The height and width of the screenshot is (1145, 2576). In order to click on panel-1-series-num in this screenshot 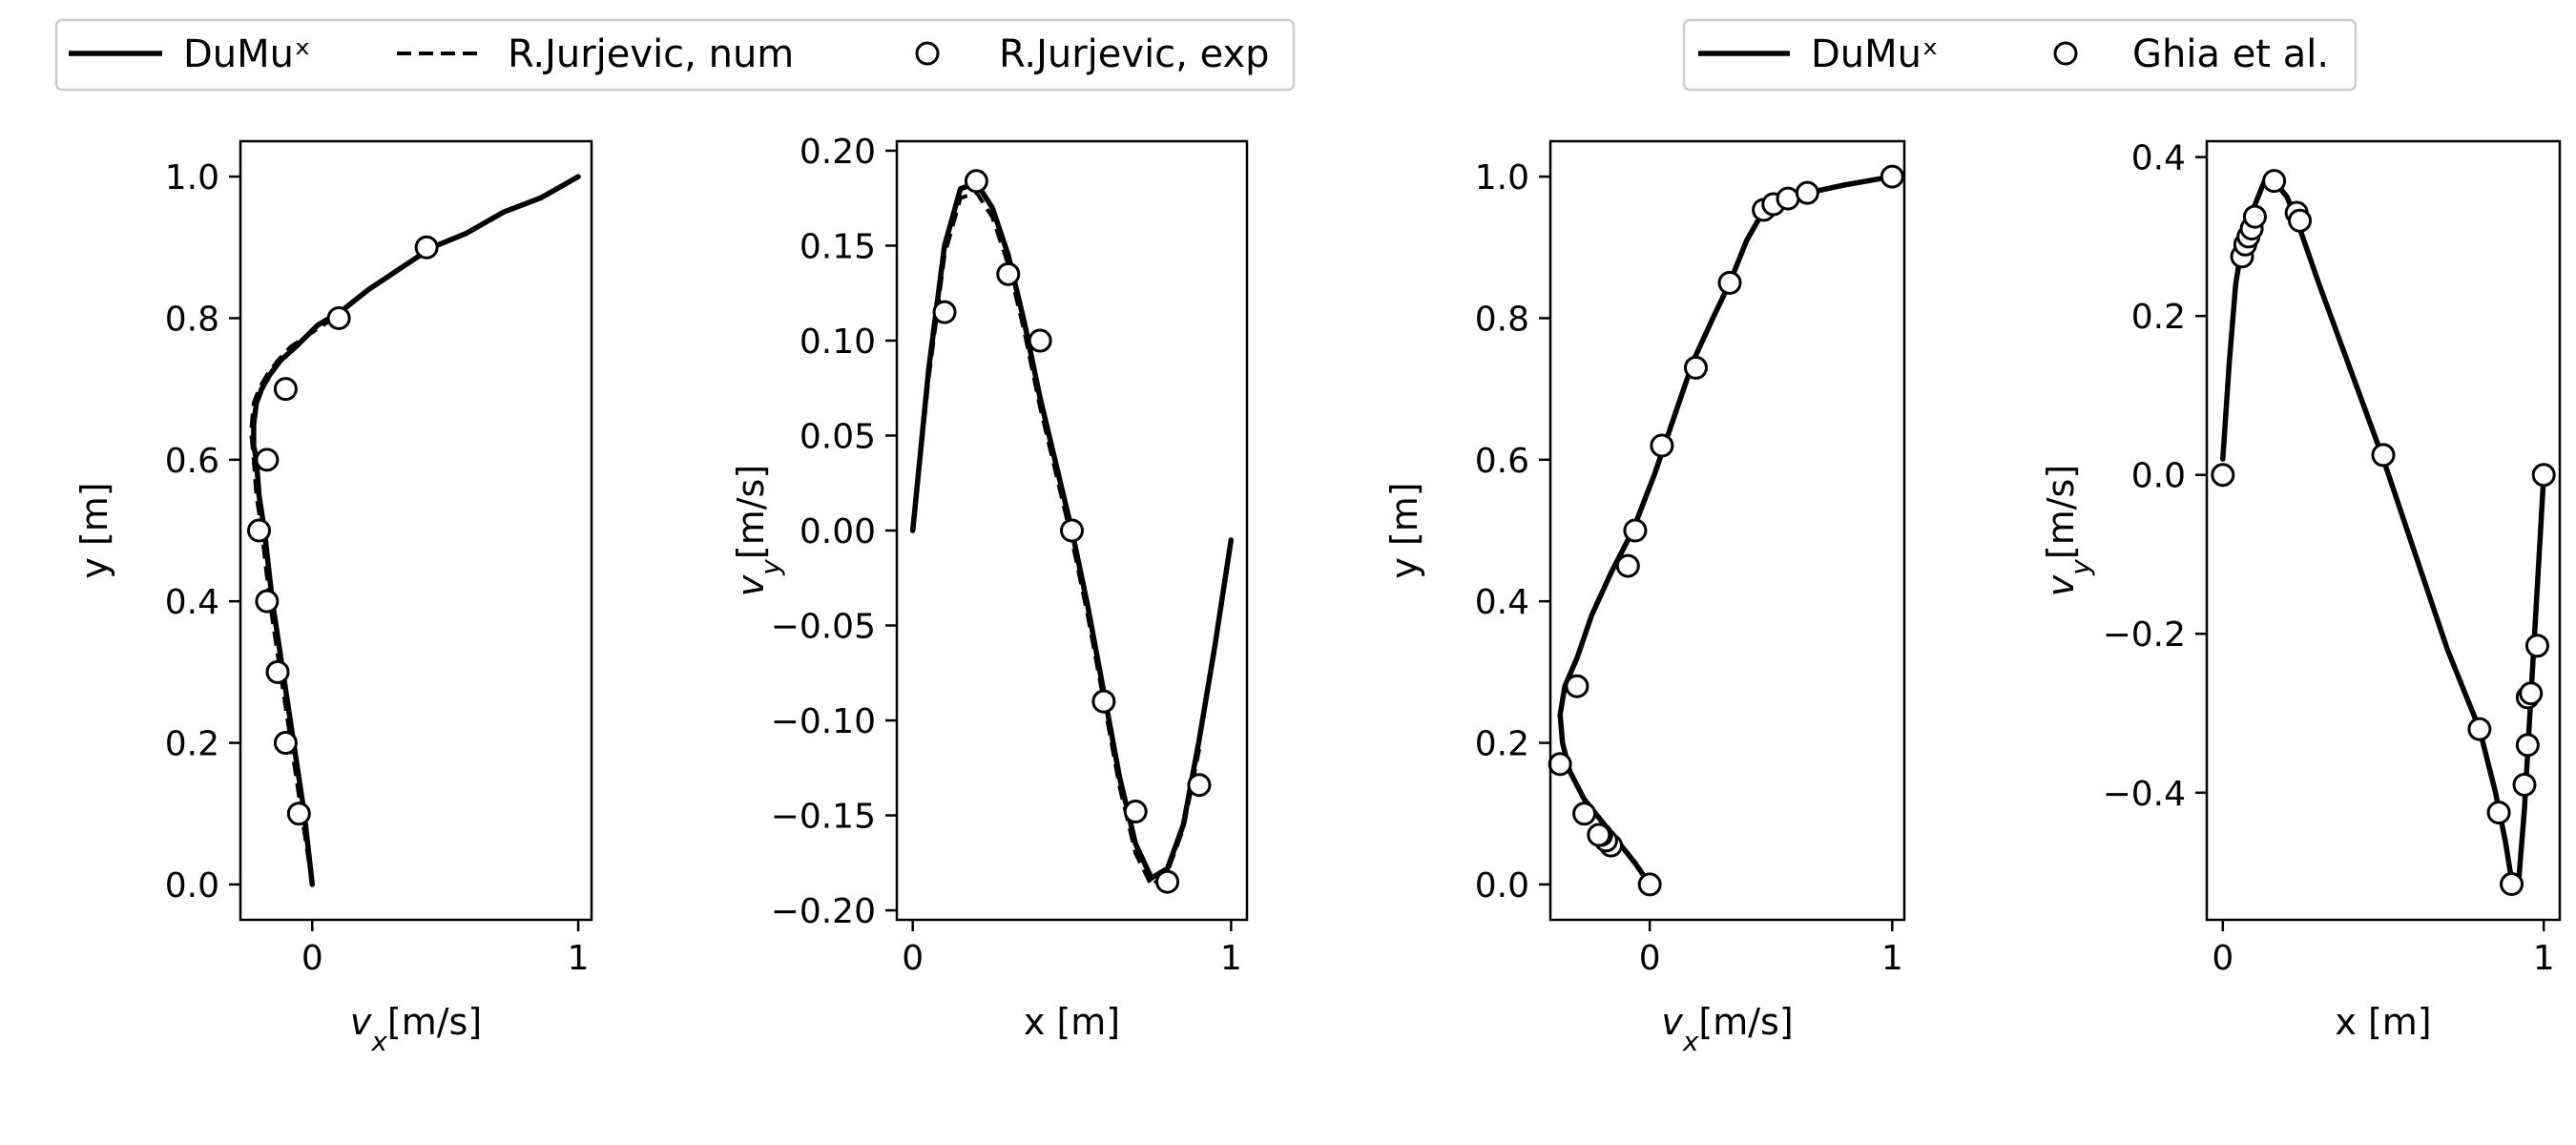, I will do `click(1055, 540)`.